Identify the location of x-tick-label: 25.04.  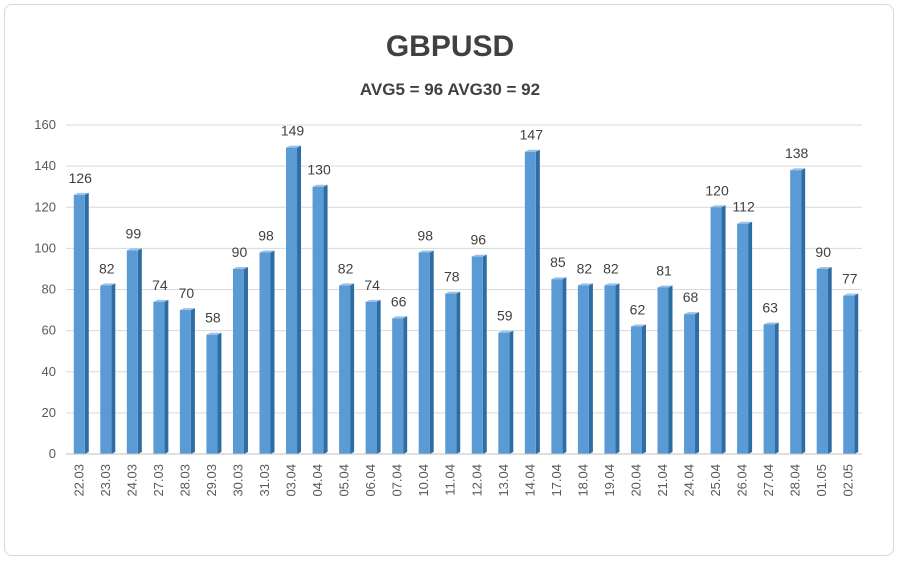
(715, 480).